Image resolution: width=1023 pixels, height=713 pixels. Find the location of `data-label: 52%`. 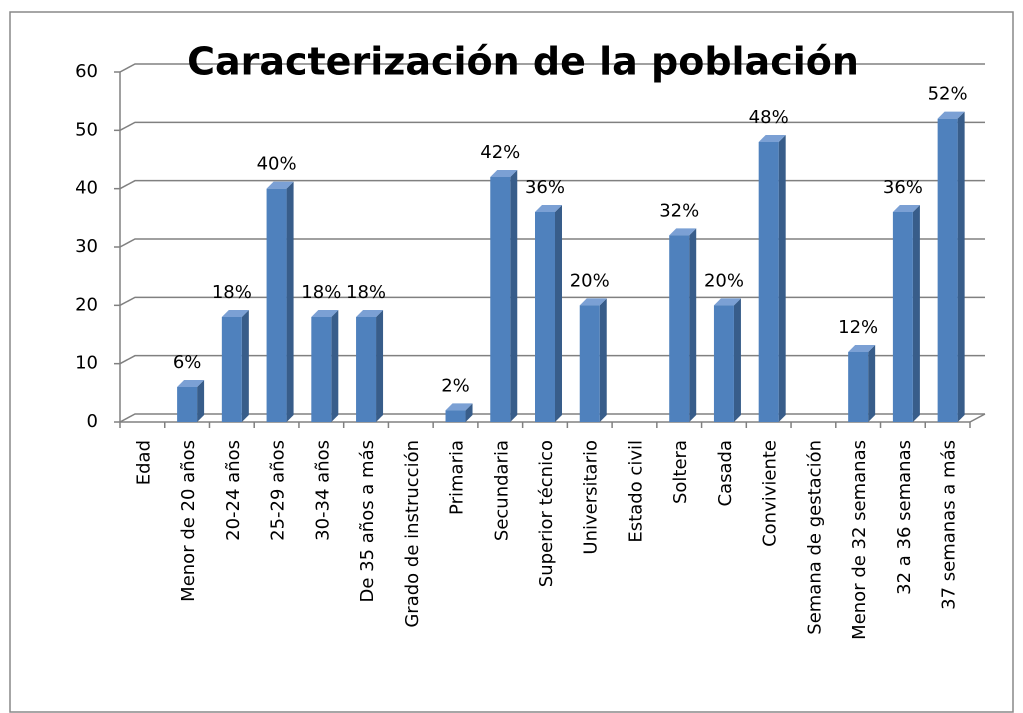

data-label: 52% is located at coordinates (948, 94).